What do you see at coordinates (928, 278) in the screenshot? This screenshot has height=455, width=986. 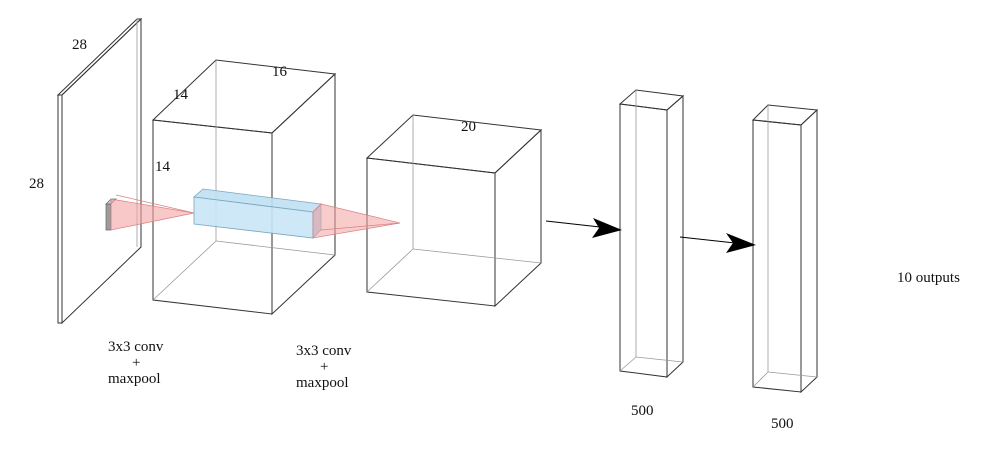 I see `output-label: 10 outputs` at bounding box center [928, 278].